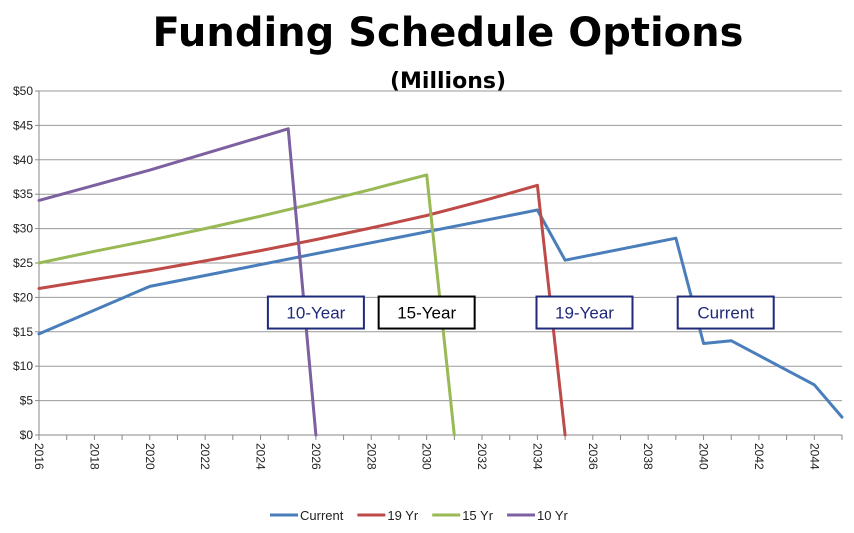  Describe the element at coordinates (23, 366) in the screenshot. I see `y-tick-label: $10` at that location.